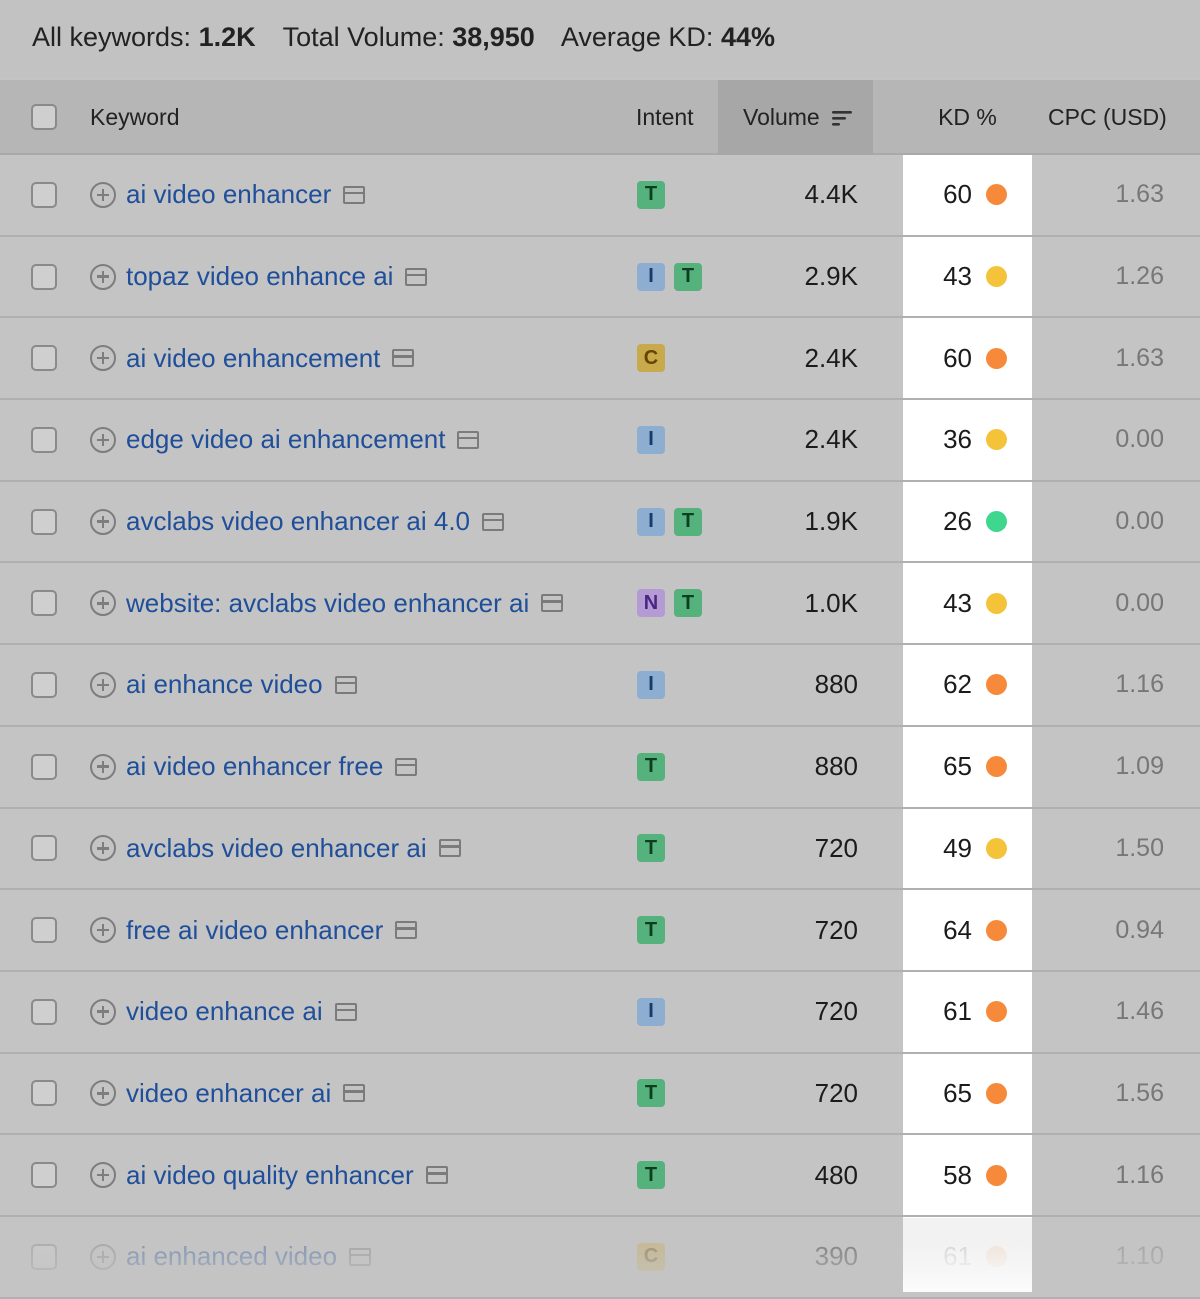 This screenshot has width=1200, height=1299. What do you see at coordinates (135, 117) in the screenshot?
I see `column-header-keyword: Keyword` at bounding box center [135, 117].